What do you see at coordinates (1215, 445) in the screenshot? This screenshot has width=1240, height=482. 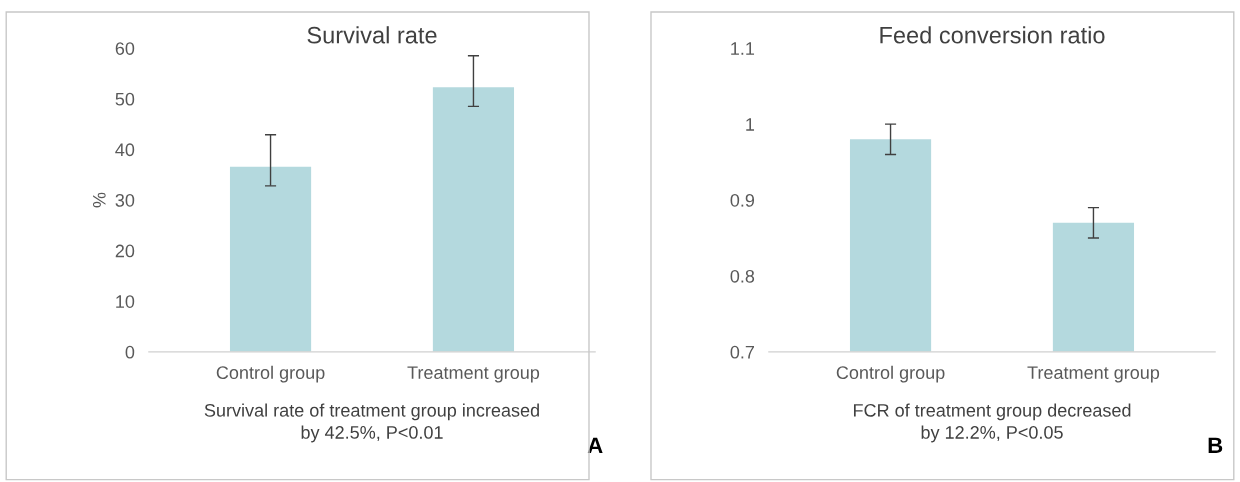 I see `text: B` at bounding box center [1215, 445].